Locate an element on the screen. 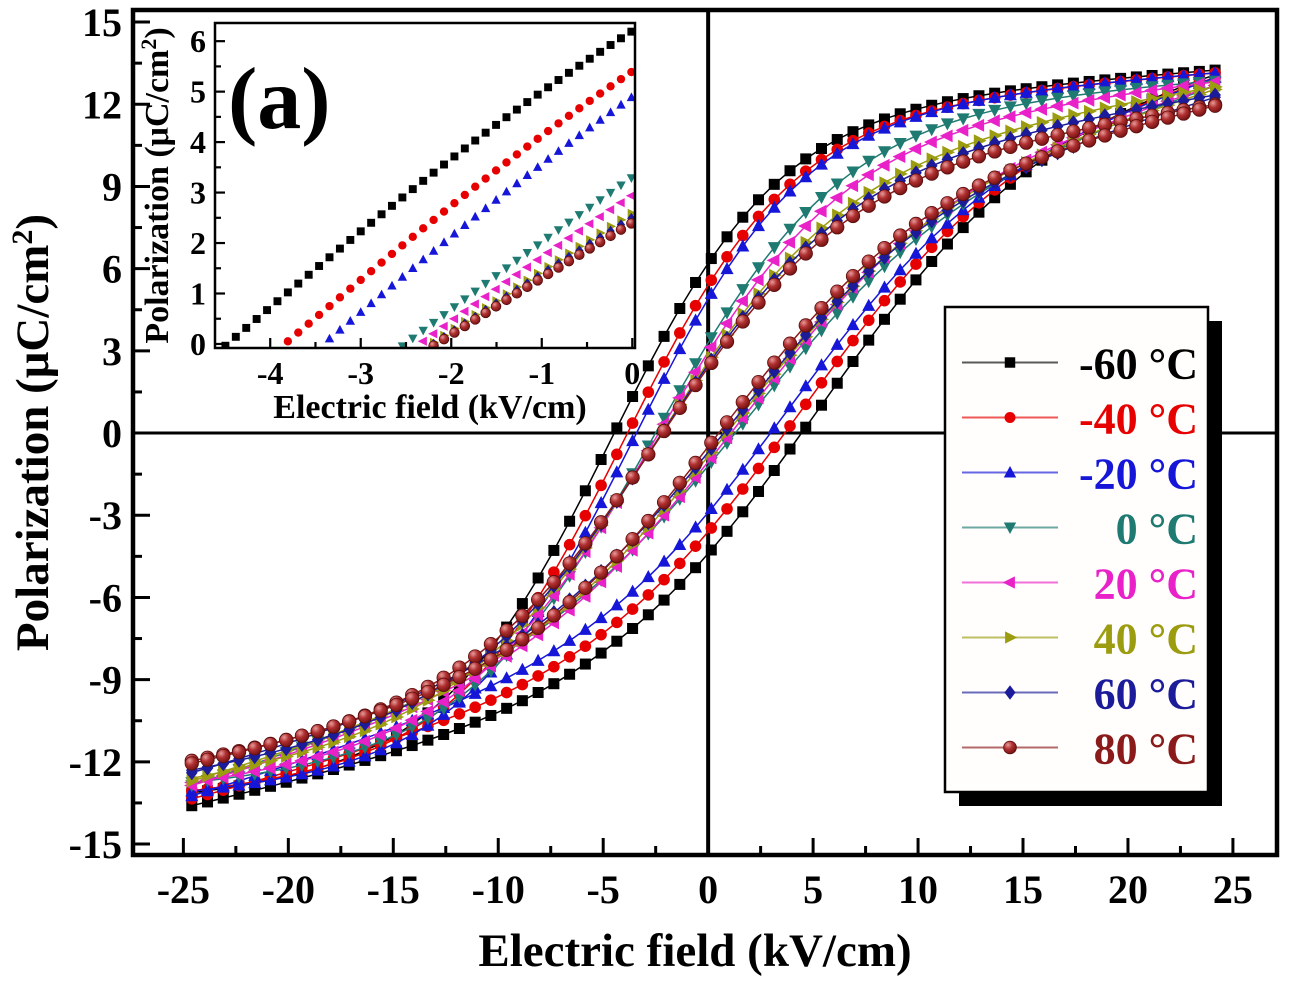  legend-entry: 40 °C is located at coordinates (1080, 639).